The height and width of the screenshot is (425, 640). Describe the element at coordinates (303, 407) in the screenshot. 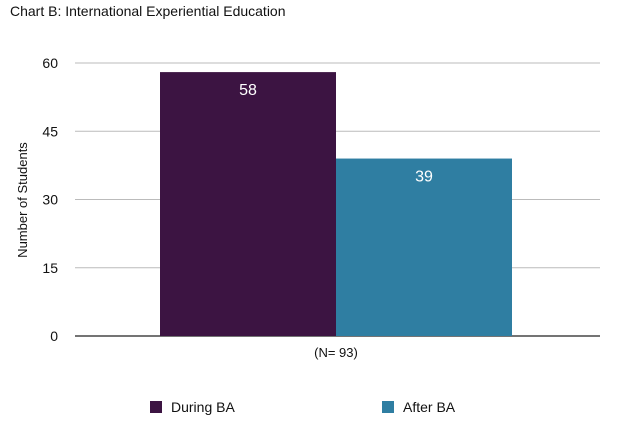

I see `legend: During BA After BA` at that location.